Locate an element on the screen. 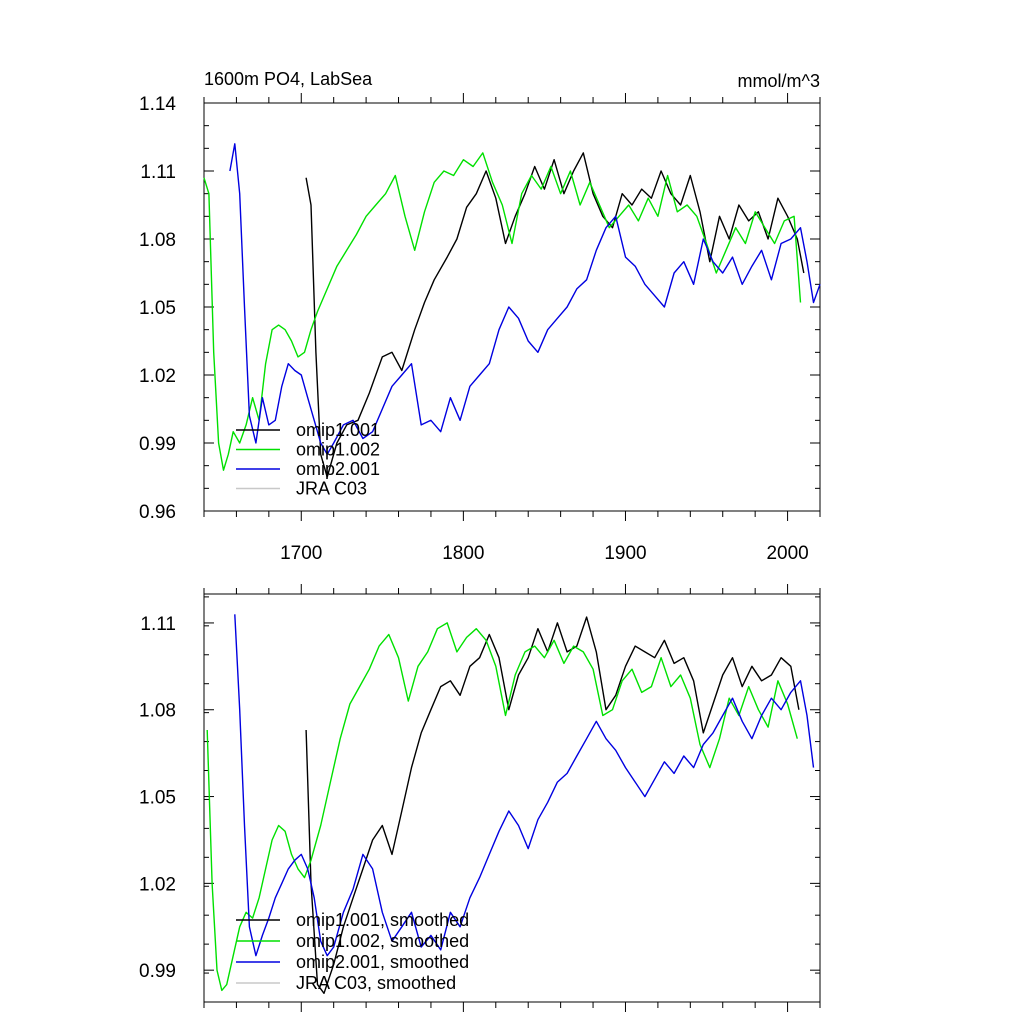 Image resolution: width=1024 pixels, height=1024 pixels. legend-label: omip1.002, smoothed is located at coordinates (382, 941).